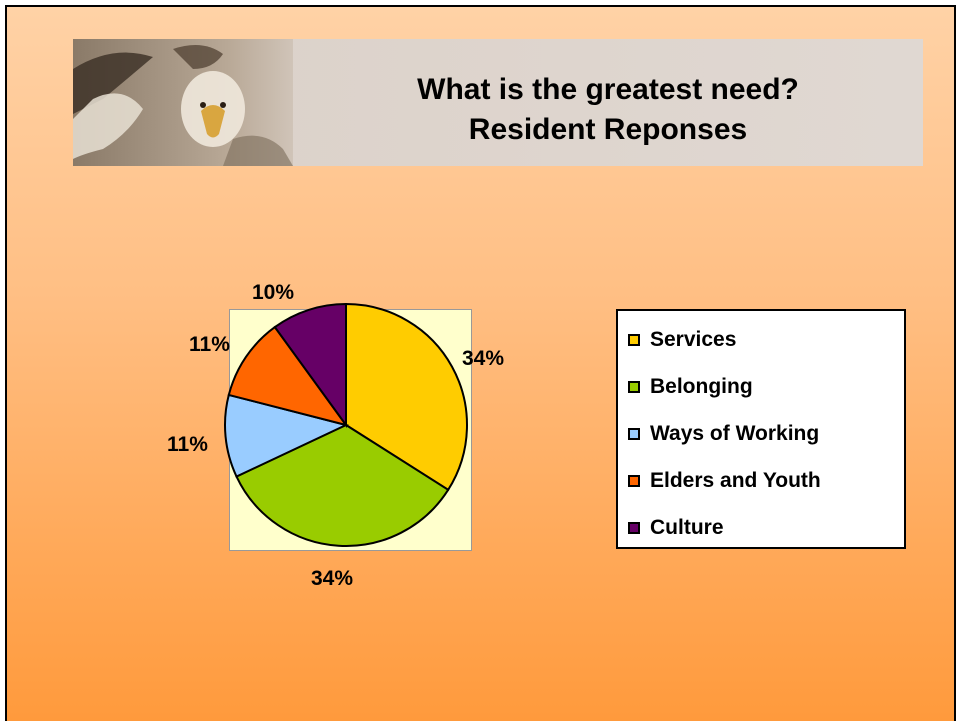 The width and height of the screenshot is (956, 721). I want to click on pie-slice-culture, so click(310, 365).